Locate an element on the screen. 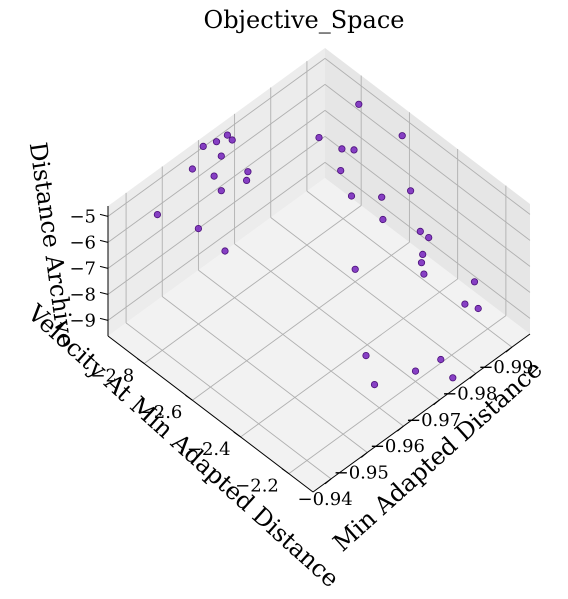  y-tick-label: −2.8 is located at coordinates (112, 376).